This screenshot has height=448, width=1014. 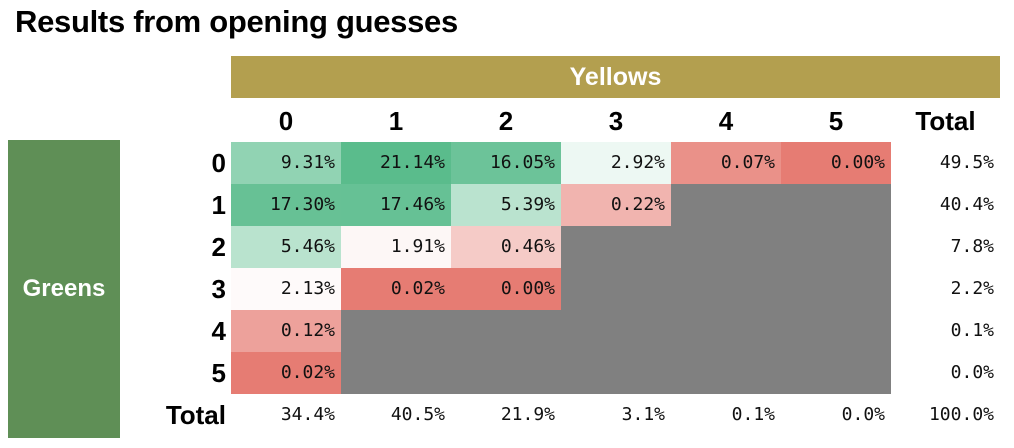 What do you see at coordinates (218, 373) in the screenshot?
I see `row-header-5: 5` at bounding box center [218, 373].